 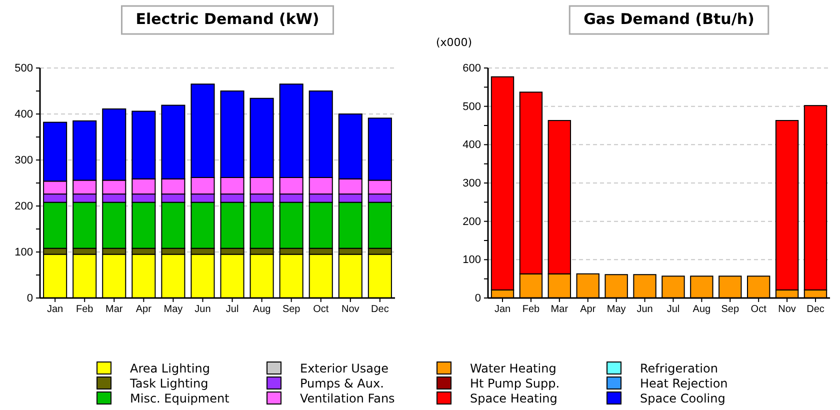 What do you see at coordinates (342, 383) in the screenshot?
I see `legend-label: Pumps & Aux.` at bounding box center [342, 383].